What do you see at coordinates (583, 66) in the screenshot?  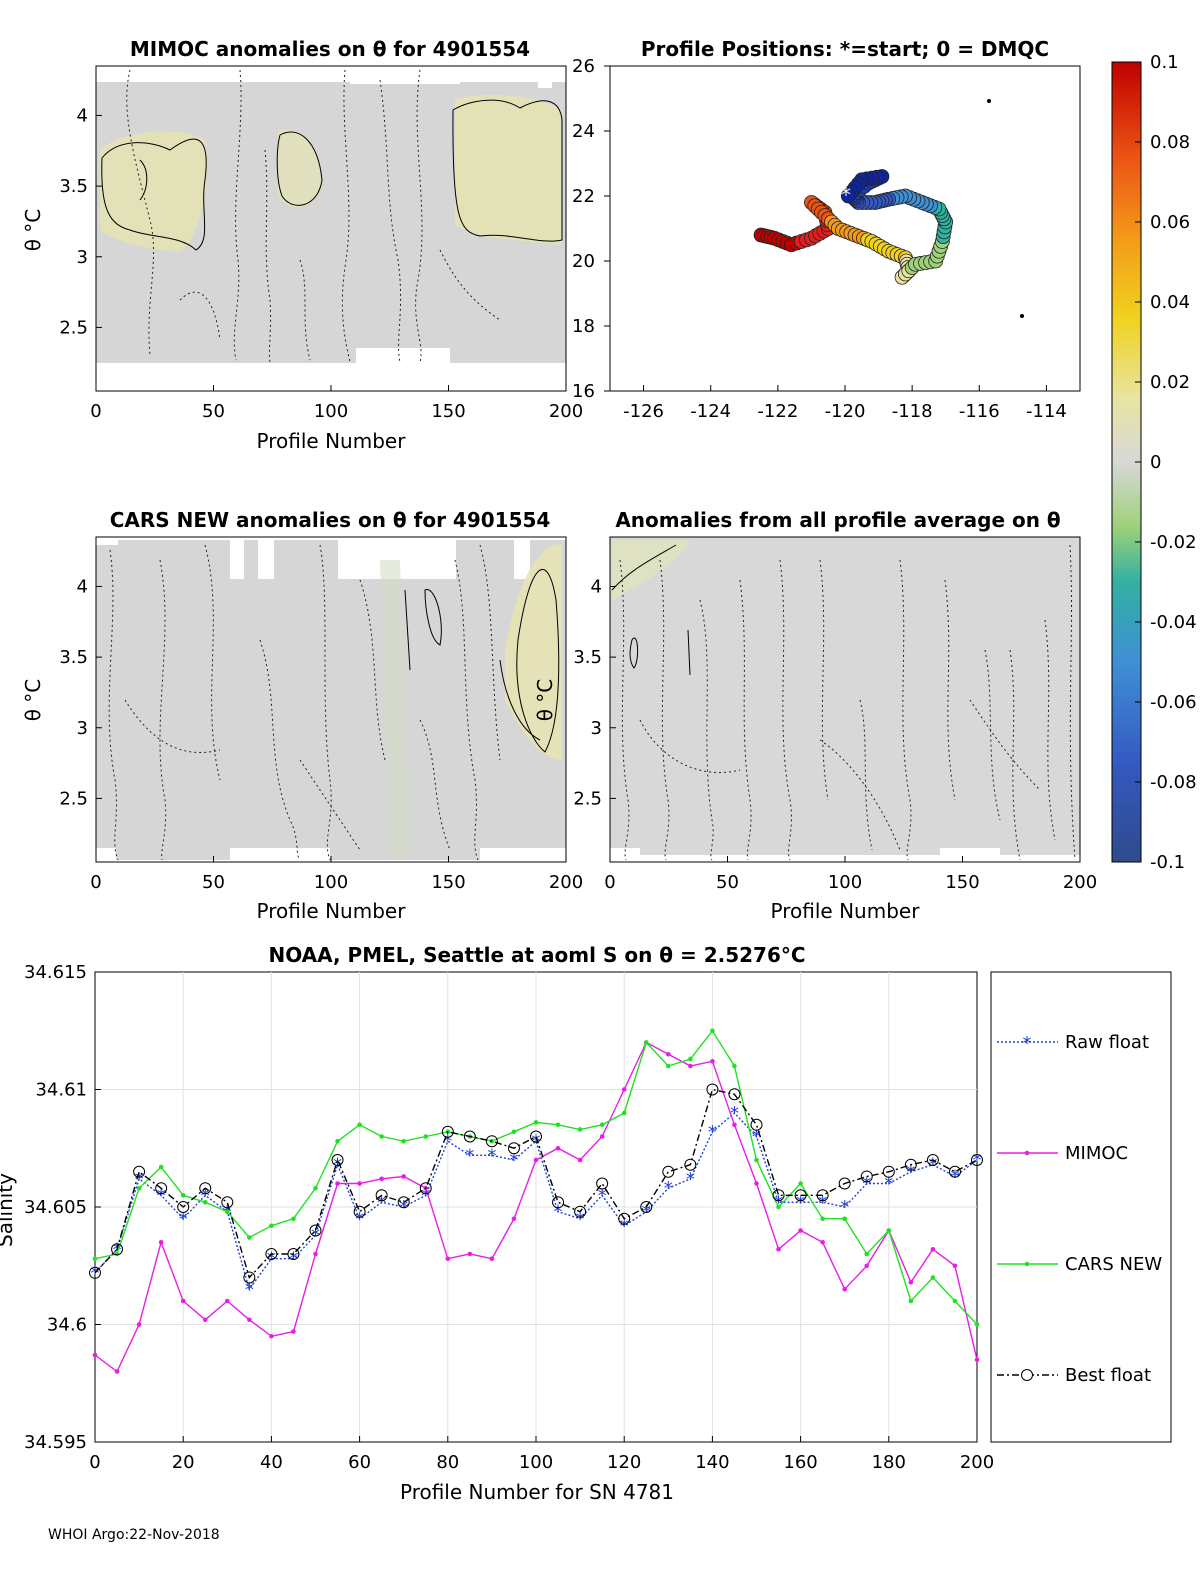 I see `y-tick-label: 26` at bounding box center [583, 66].